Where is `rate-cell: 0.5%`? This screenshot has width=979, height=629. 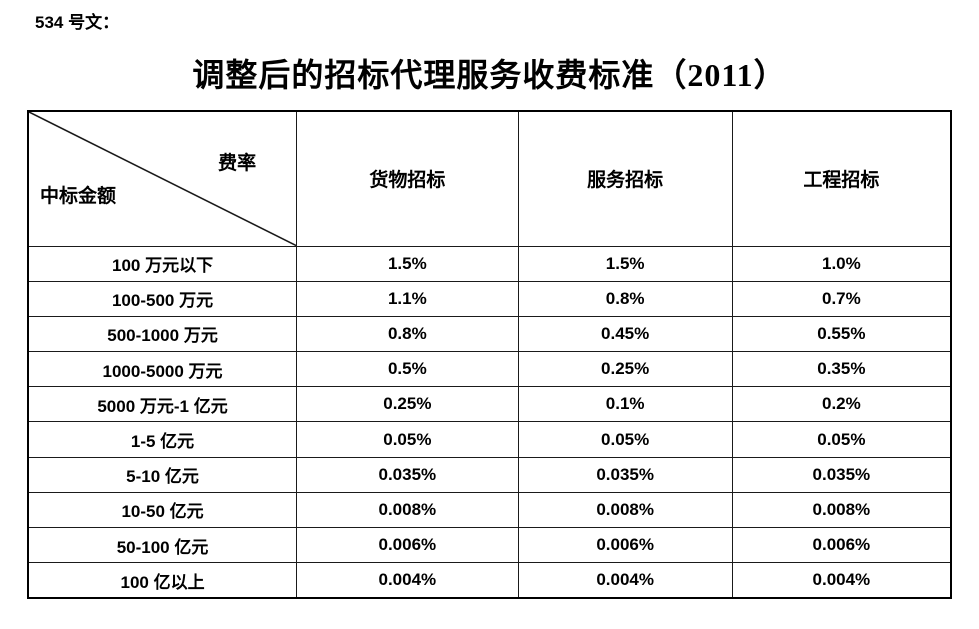
rate-cell: 0.5% is located at coordinates (407, 369).